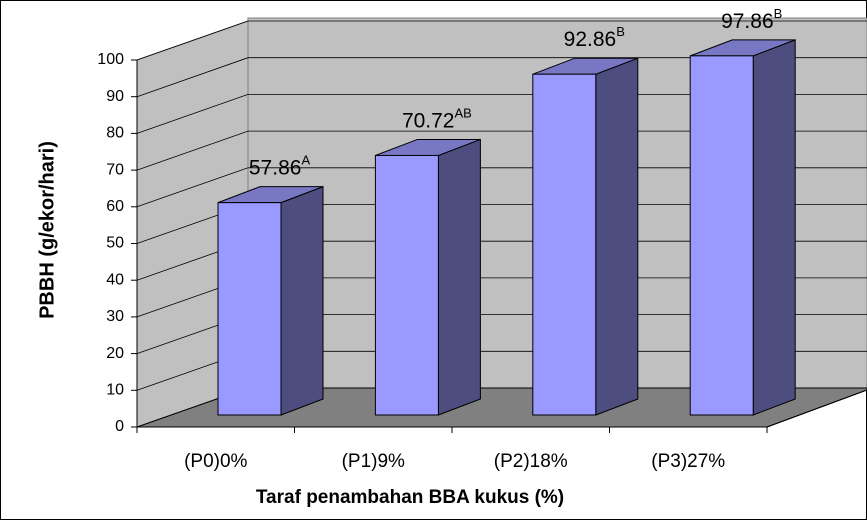  I want to click on x-tick-label: (P3)27%, so click(688, 461).